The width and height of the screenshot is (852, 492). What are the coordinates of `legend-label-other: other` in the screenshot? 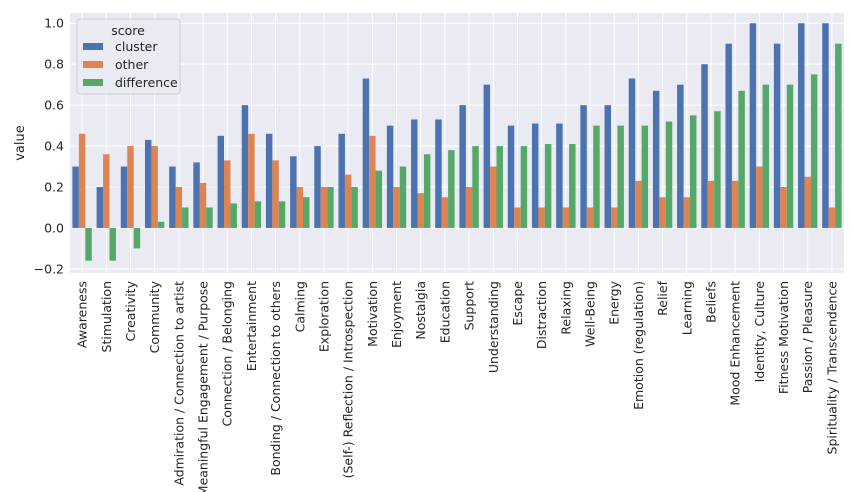 It's located at (132, 64).